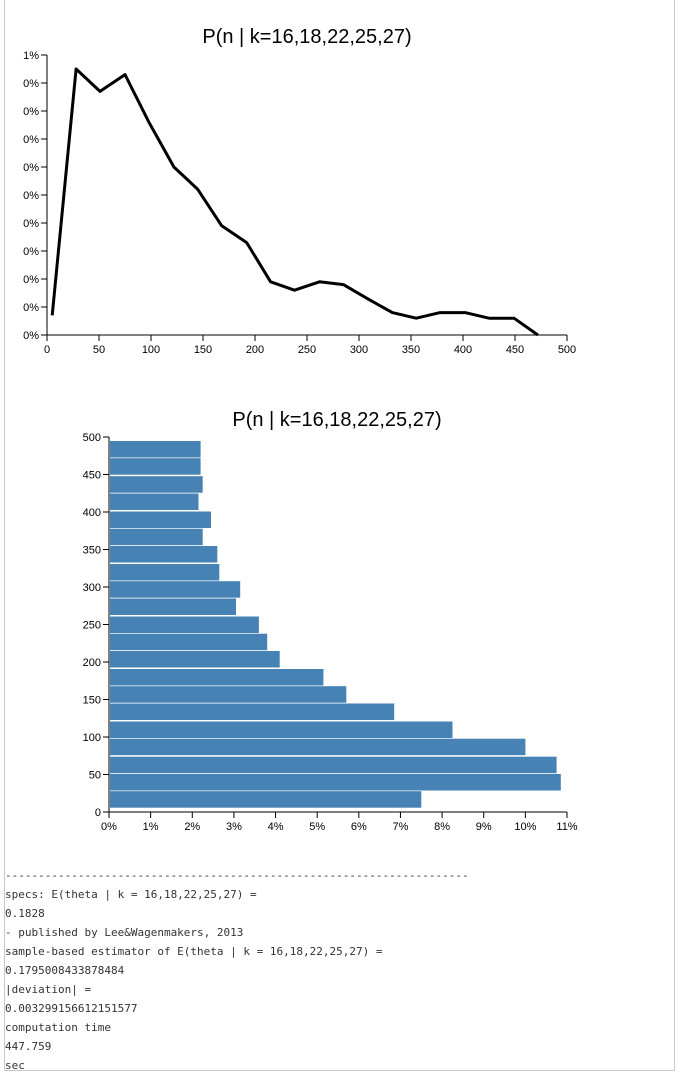 The image size is (680, 1075). Describe the element at coordinates (48, 989) in the screenshot. I see `output-line: |deviation| =` at that location.